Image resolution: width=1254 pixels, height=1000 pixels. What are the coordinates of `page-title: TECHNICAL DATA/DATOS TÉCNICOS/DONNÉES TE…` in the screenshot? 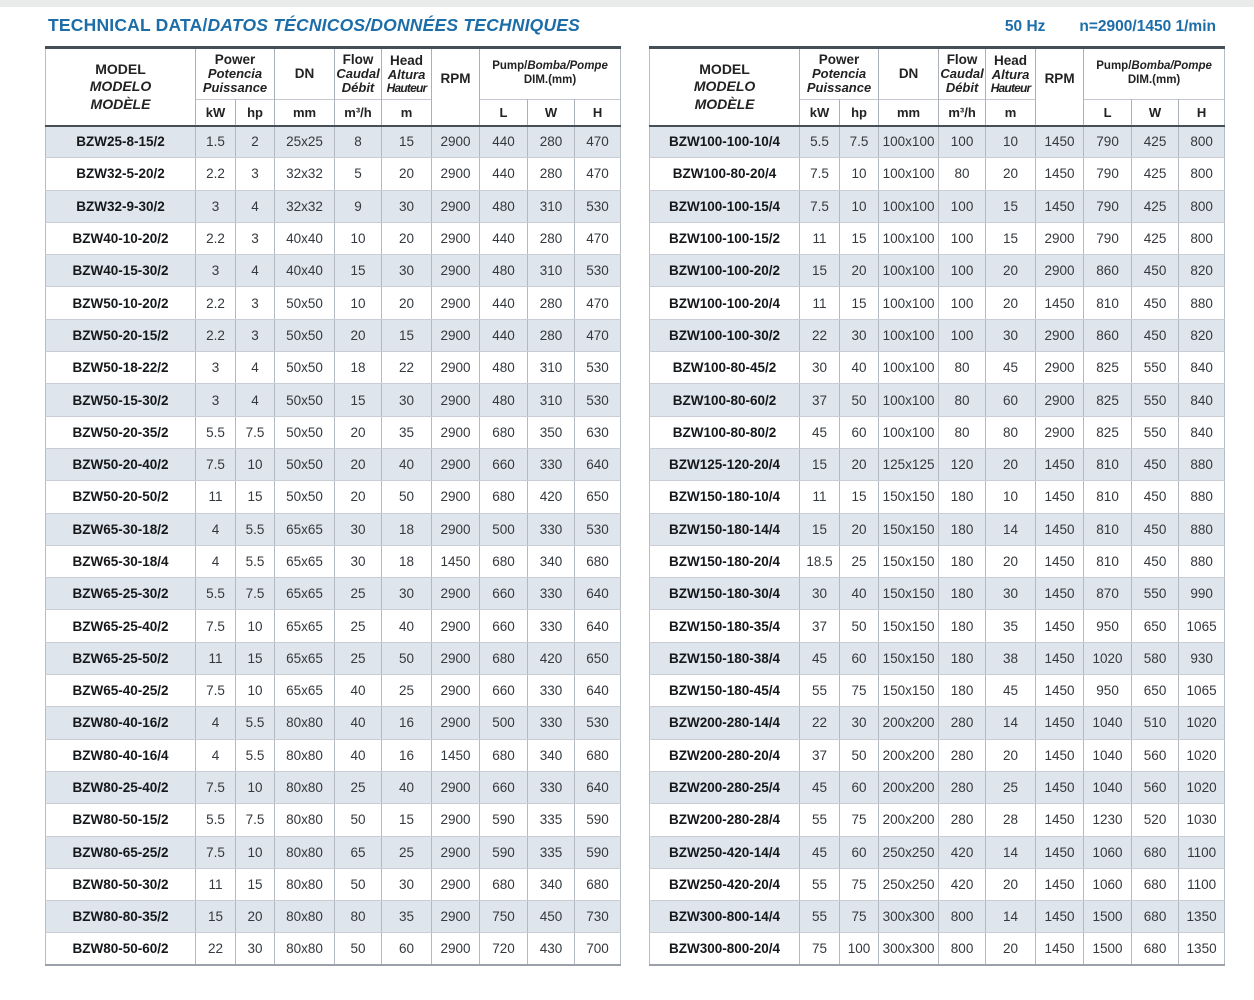 It's located at (314, 25).